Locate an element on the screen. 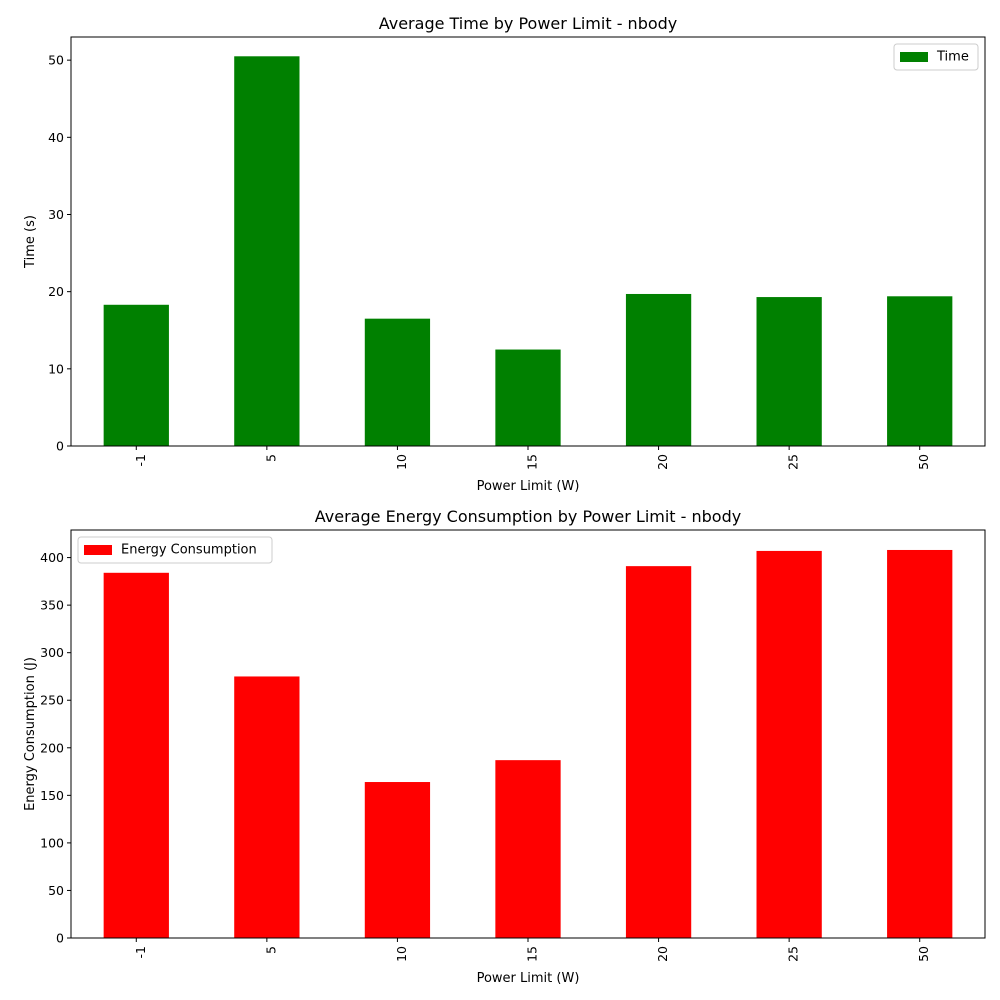 The height and width of the screenshot is (1000, 1000). legend: Time is located at coordinates (936, 57).